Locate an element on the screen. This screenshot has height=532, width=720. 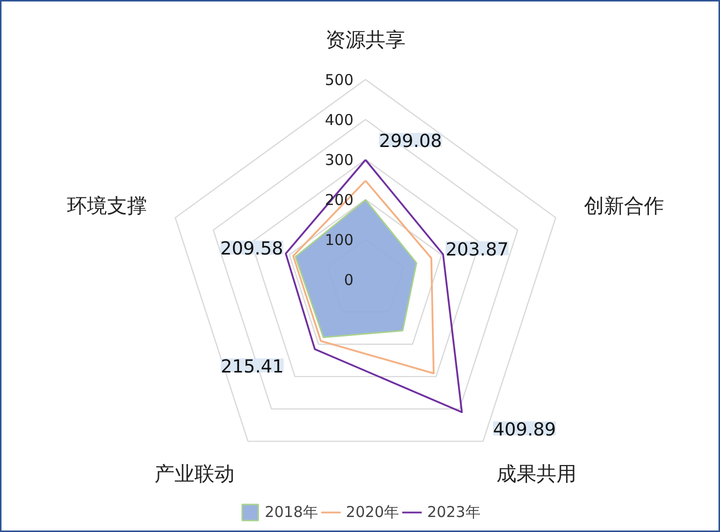
data-label: 299.08 is located at coordinates (410, 141).